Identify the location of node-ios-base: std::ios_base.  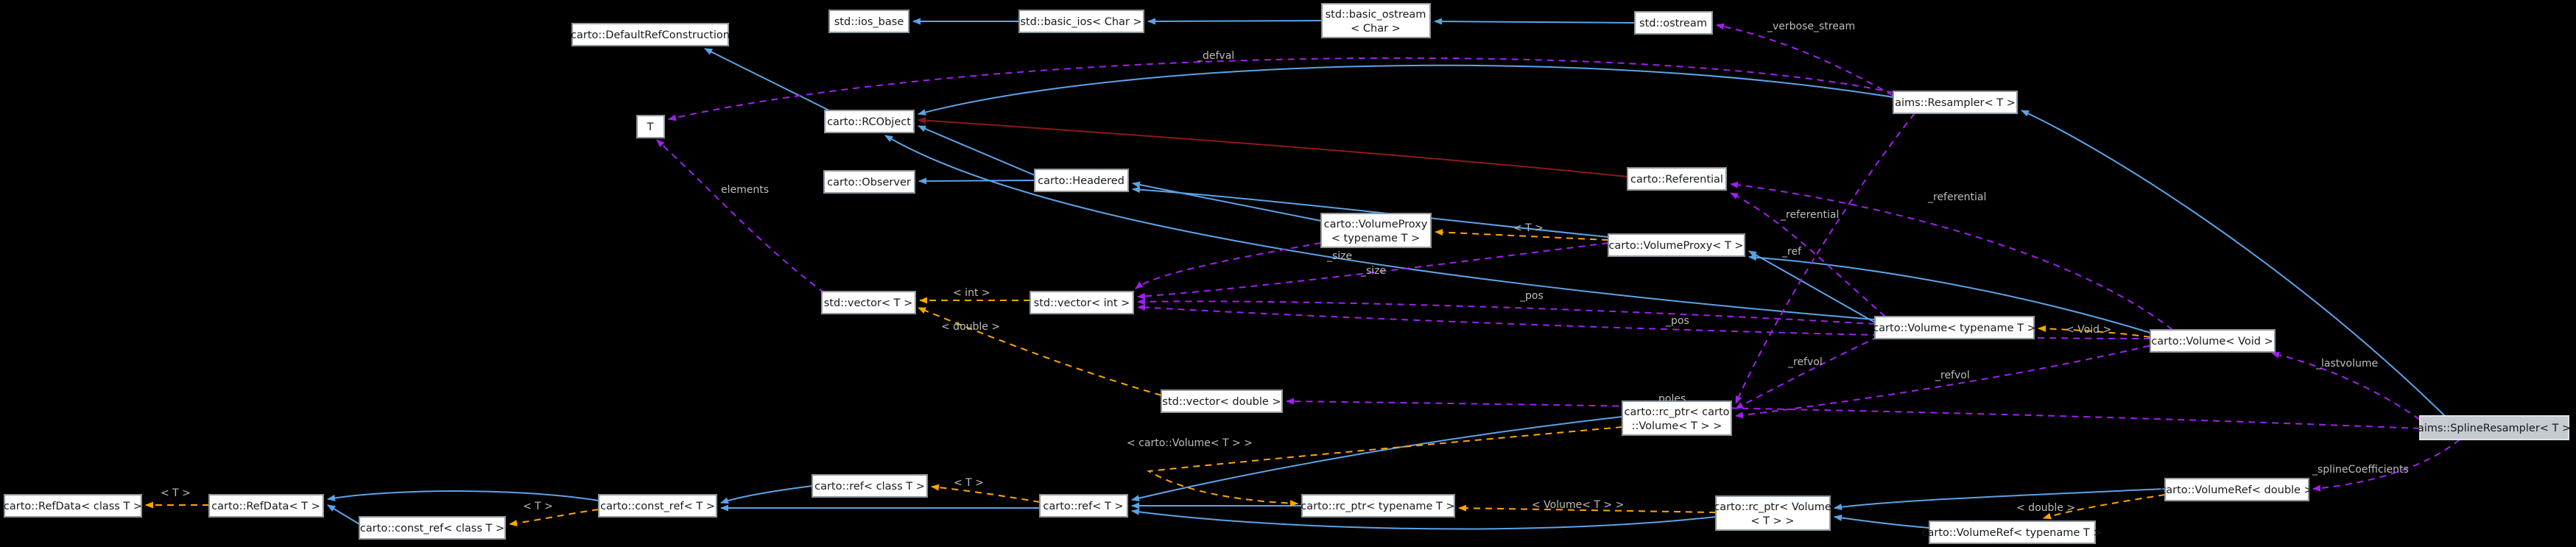
(868, 21).